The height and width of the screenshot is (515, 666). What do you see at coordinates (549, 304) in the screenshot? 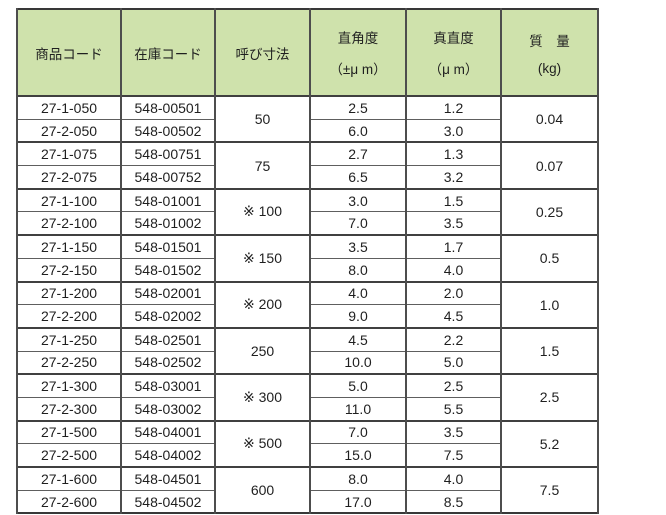
I see `mass-cell: 1.0` at bounding box center [549, 304].